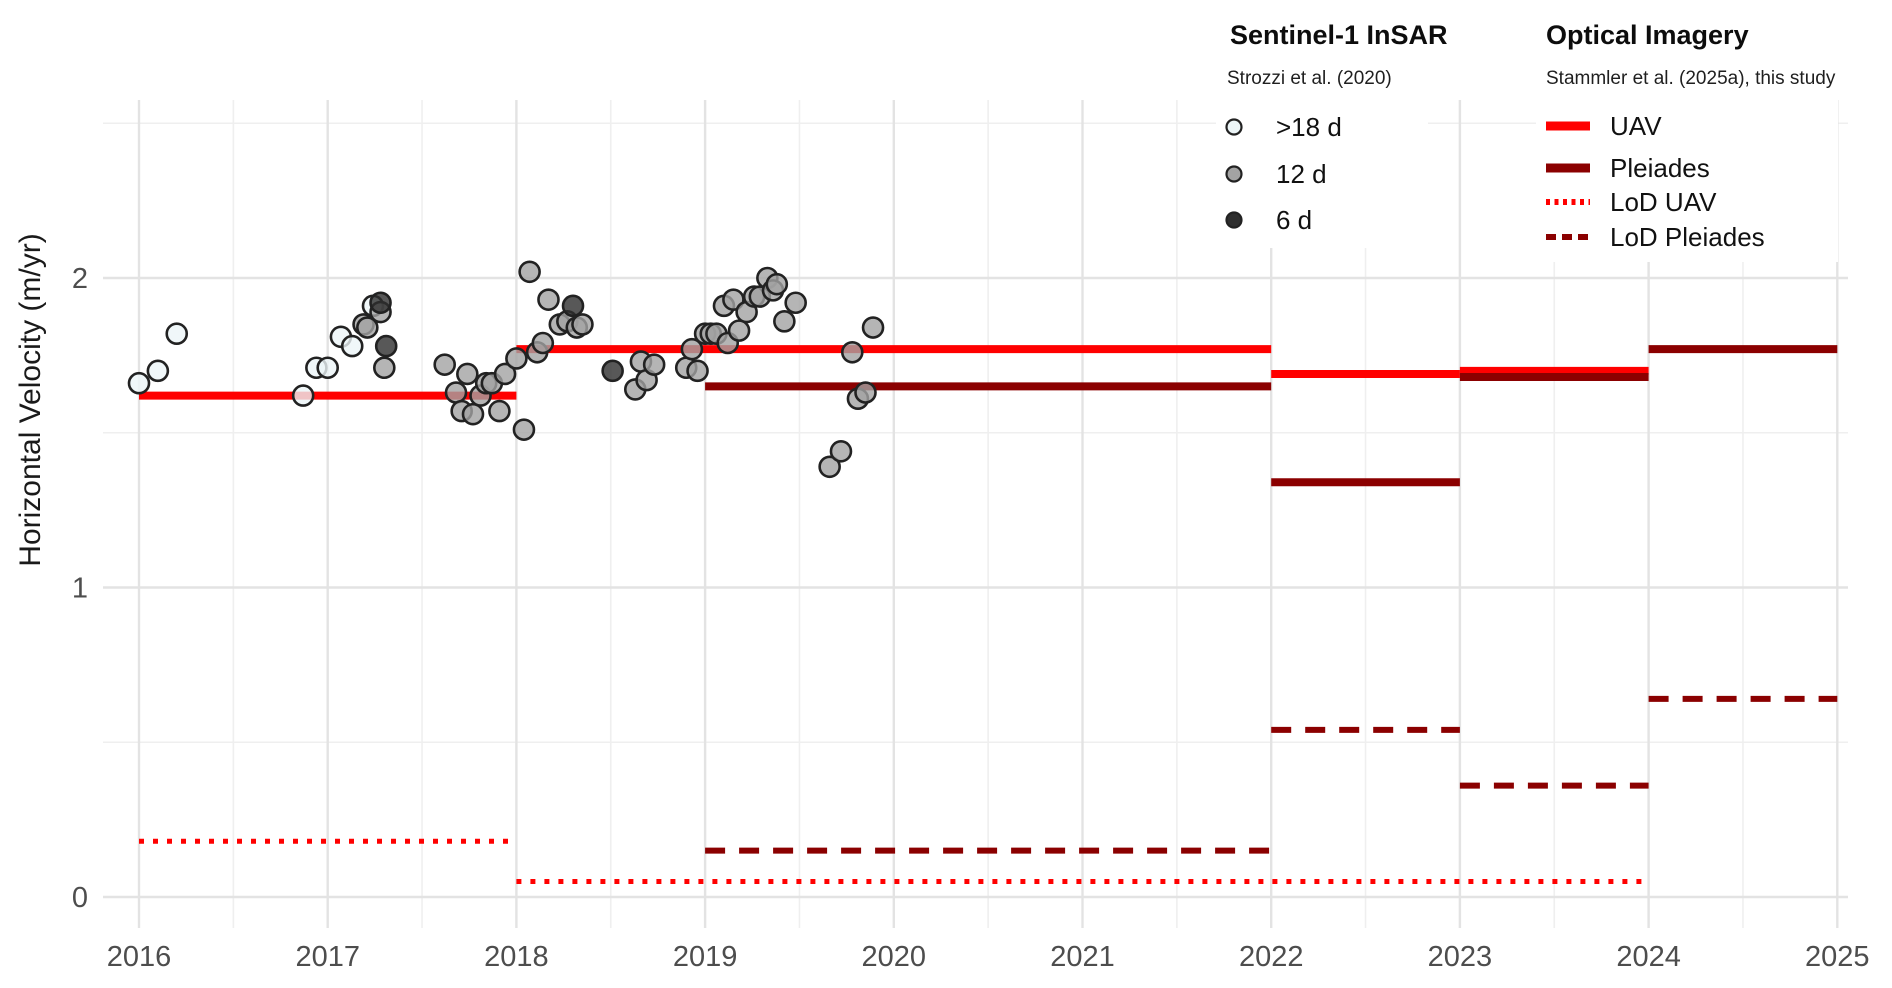 This screenshot has height=988, width=1892. What do you see at coordinates (80, 898) in the screenshot?
I see `y-tick-label: 0` at bounding box center [80, 898].